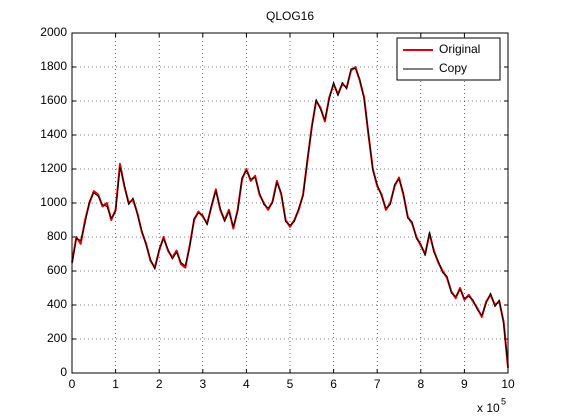 This screenshot has height=420, width=561. Describe the element at coordinates (53, 66) in the screenshot. I see `y-tick-label: 1800` at that location.